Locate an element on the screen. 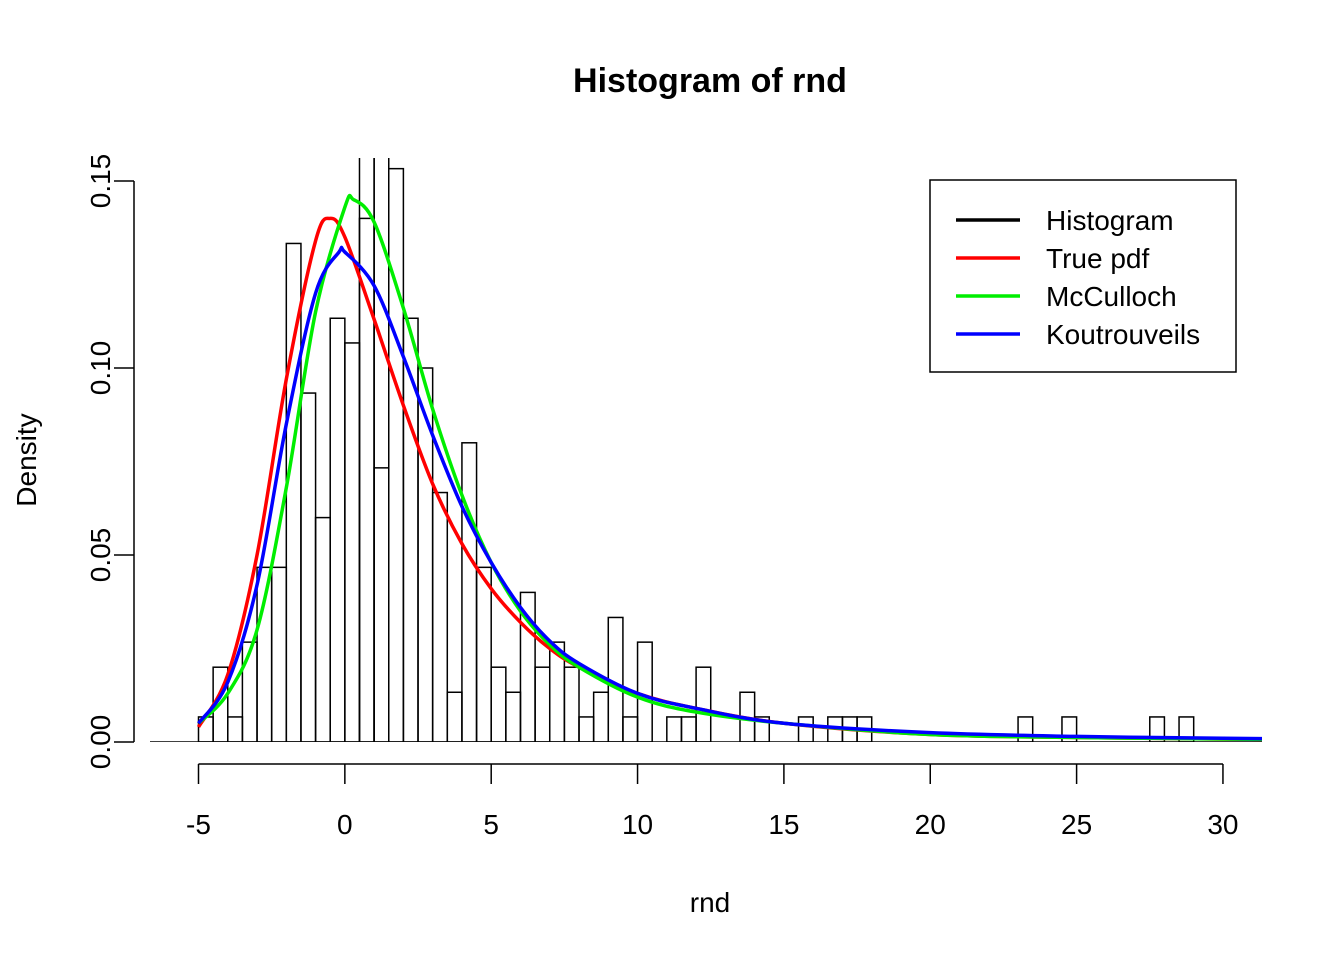 The width and height of the screenshot is (1344, 960). y-tick-label: 0.00 is located at coordinates (100, 742).